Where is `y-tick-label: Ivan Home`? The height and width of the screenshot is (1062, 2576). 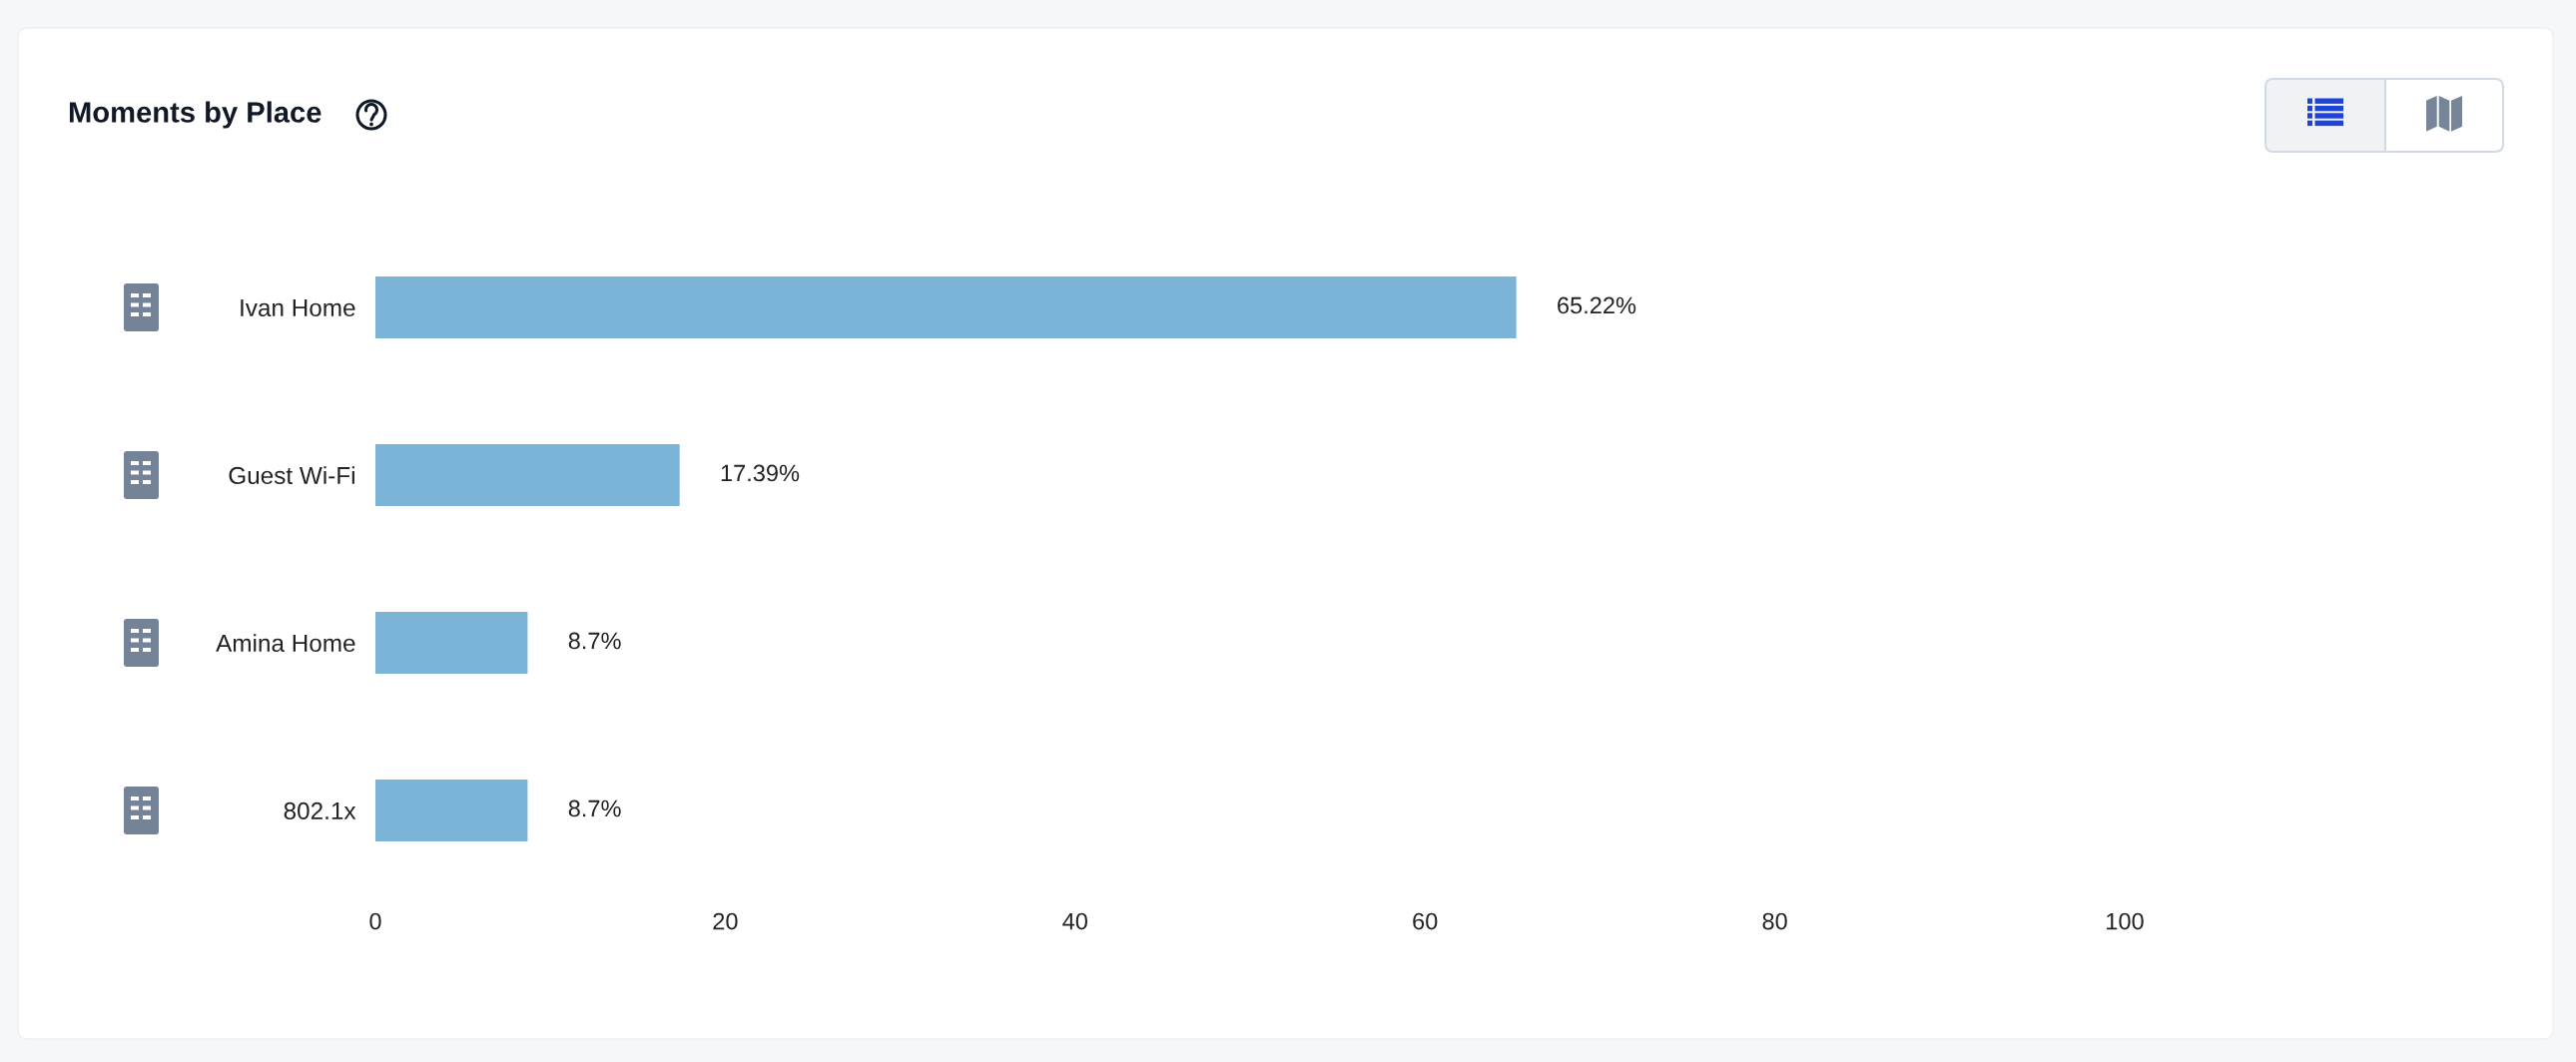 y-tick-label: Ivan Home is located at coordinates (298, 308).